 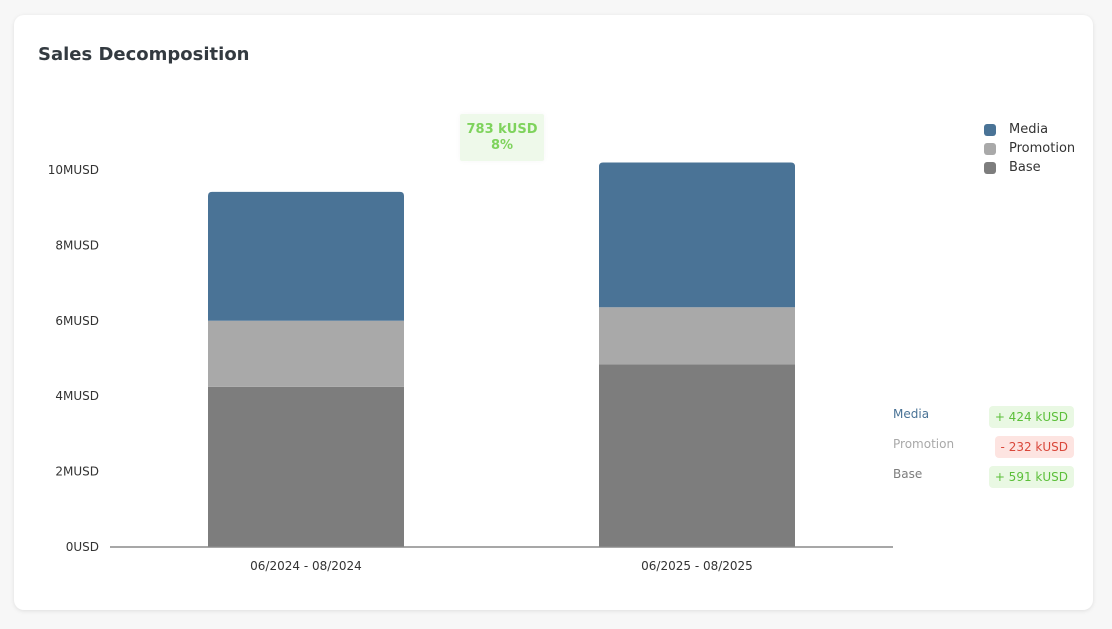 What do you see at coordinates (82, 547) in the screenshot?
I see `y-tick-label: 0USD` at bounding box center [82, 547].